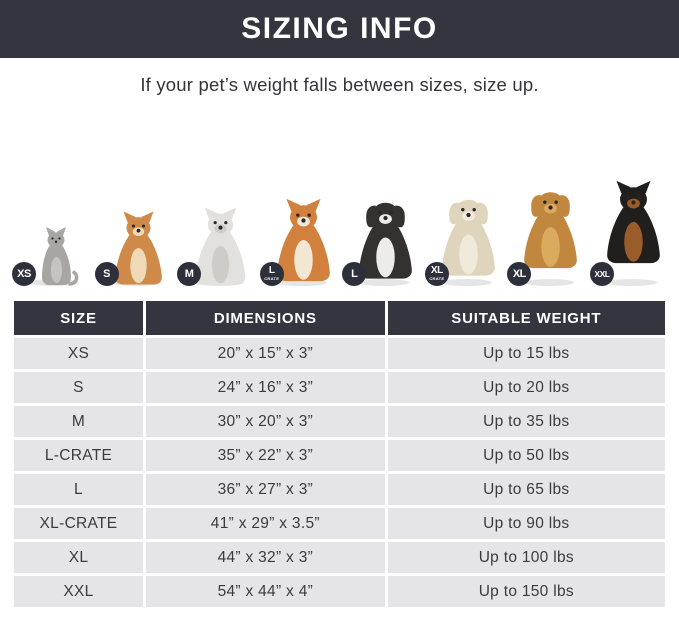 The image size is (679, 642). I want to click on pet-cat-image, so click(56, 256).